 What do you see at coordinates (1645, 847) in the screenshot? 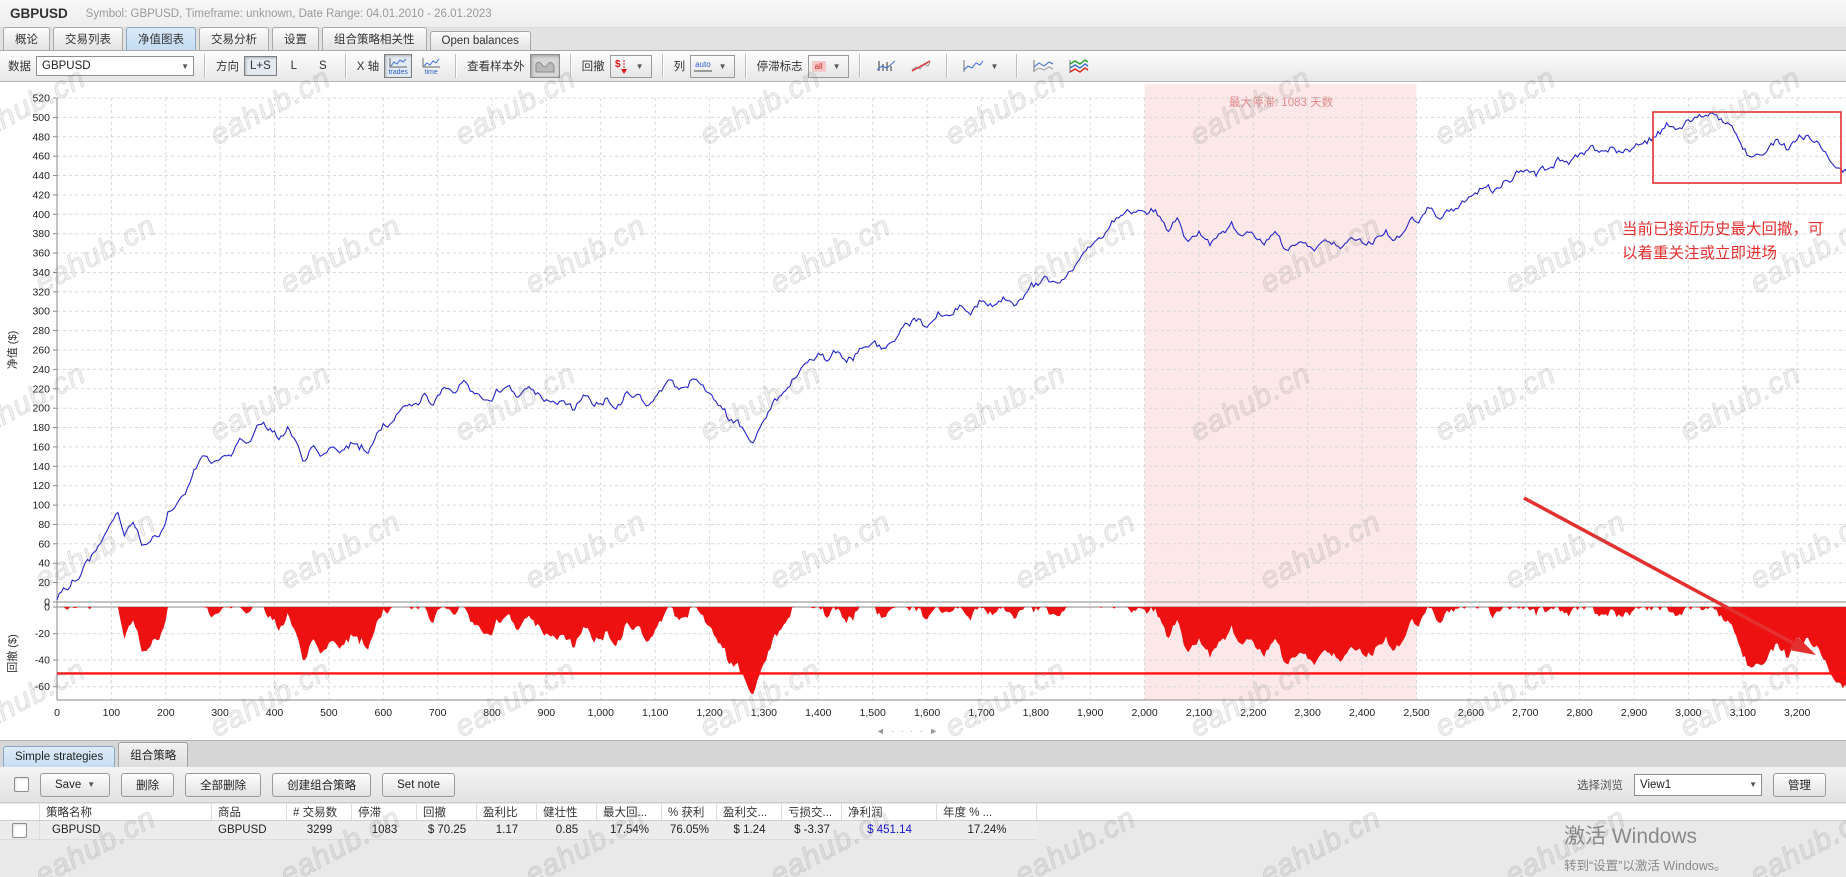
I see `windows-activation-watermark: 激活 Windows 转到“设置”以激活 Windows。` at bounding box center [1645, 847].